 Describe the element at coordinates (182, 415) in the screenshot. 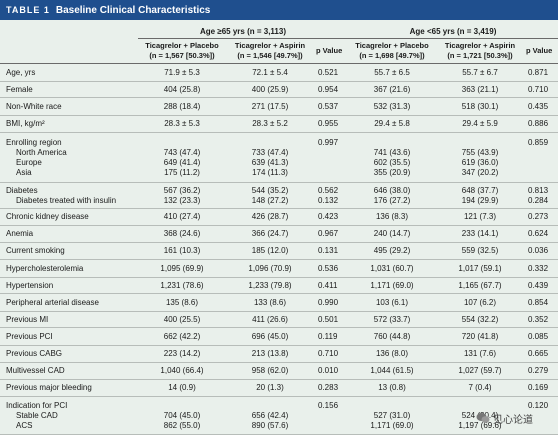

I see `cell-old-placebo: 704 (45.0) 862 (55.0)` at that location.